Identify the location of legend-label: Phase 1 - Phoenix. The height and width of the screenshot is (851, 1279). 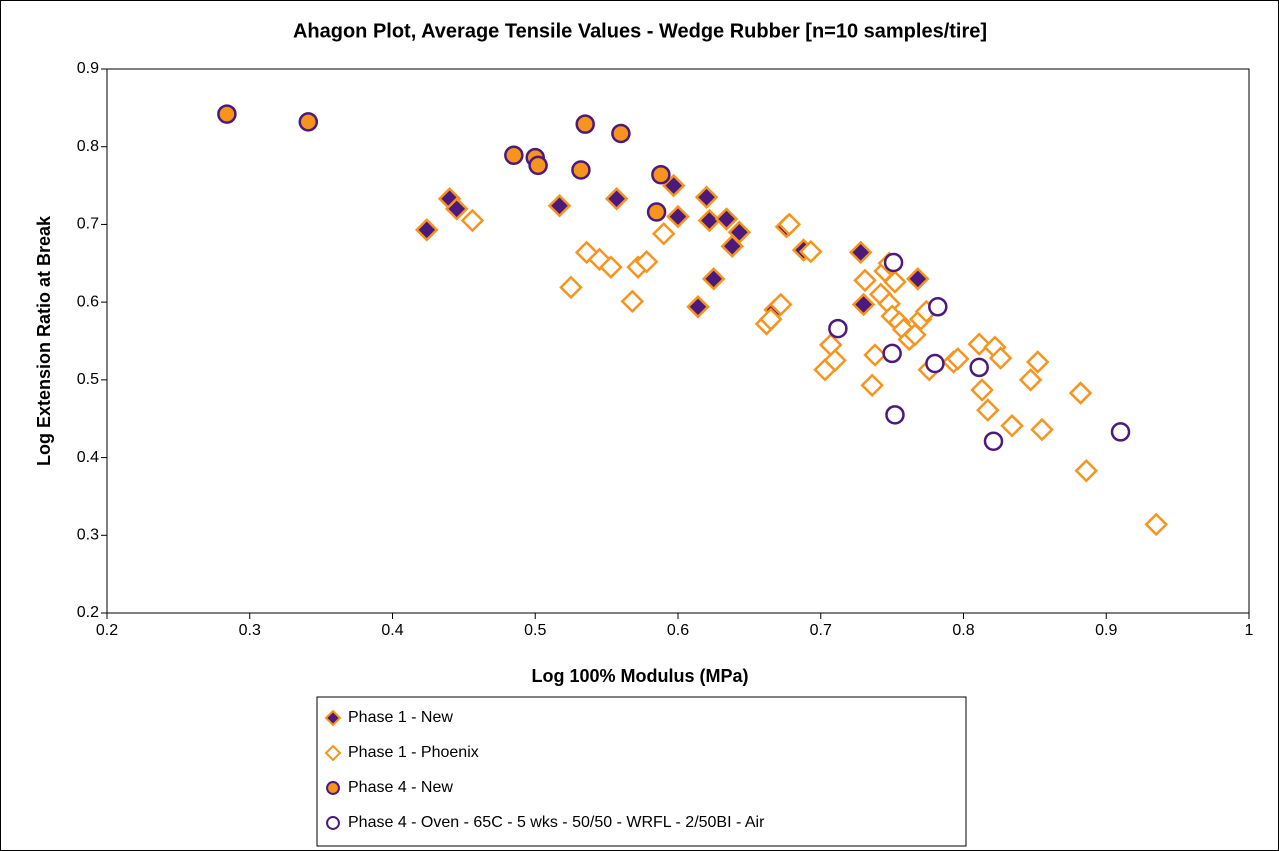
(413, 752).